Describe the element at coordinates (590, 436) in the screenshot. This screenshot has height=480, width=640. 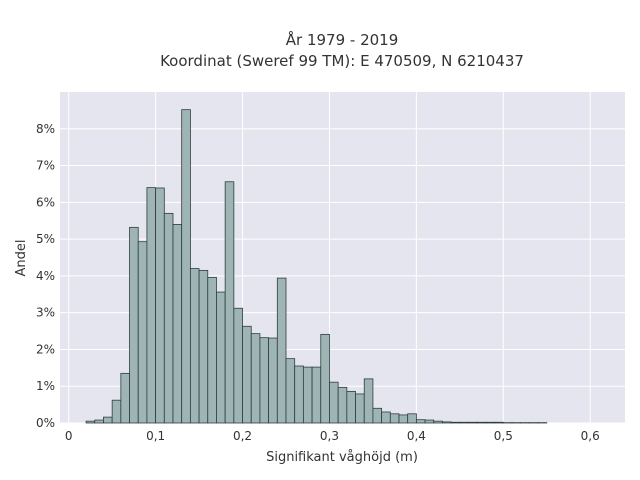
I see `x-tick-label: 0,6` at that location.